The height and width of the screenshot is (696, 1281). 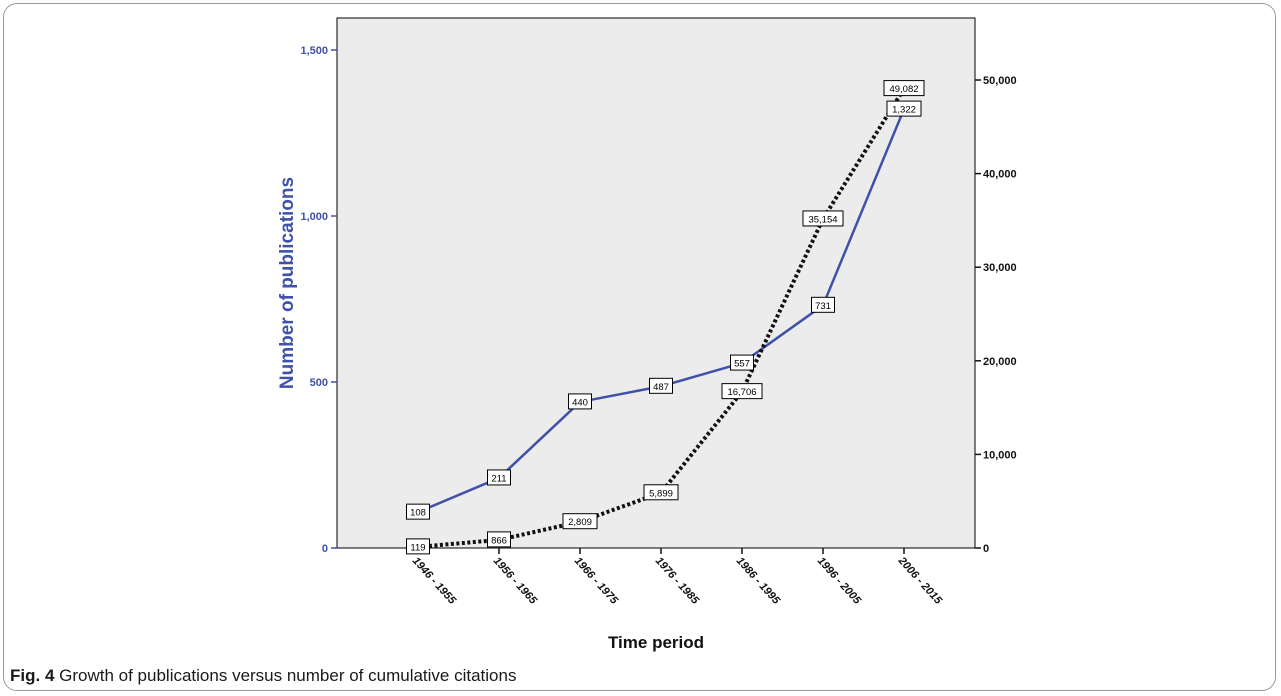 I want to click on publication-data-label: 557, so click(x=742, y=362).